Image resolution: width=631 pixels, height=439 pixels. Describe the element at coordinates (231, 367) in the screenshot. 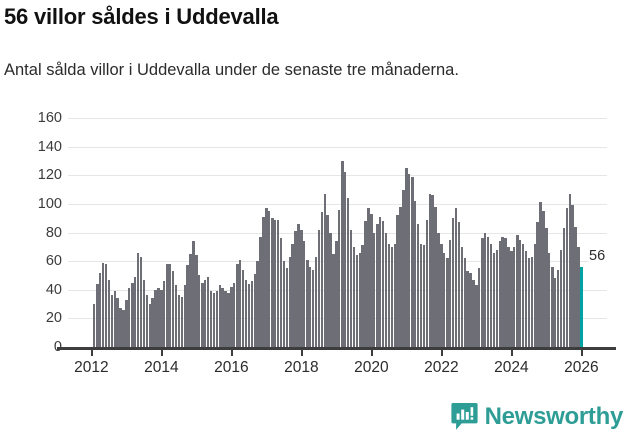

I see `x-axis-tick-label: 2016` at that location.